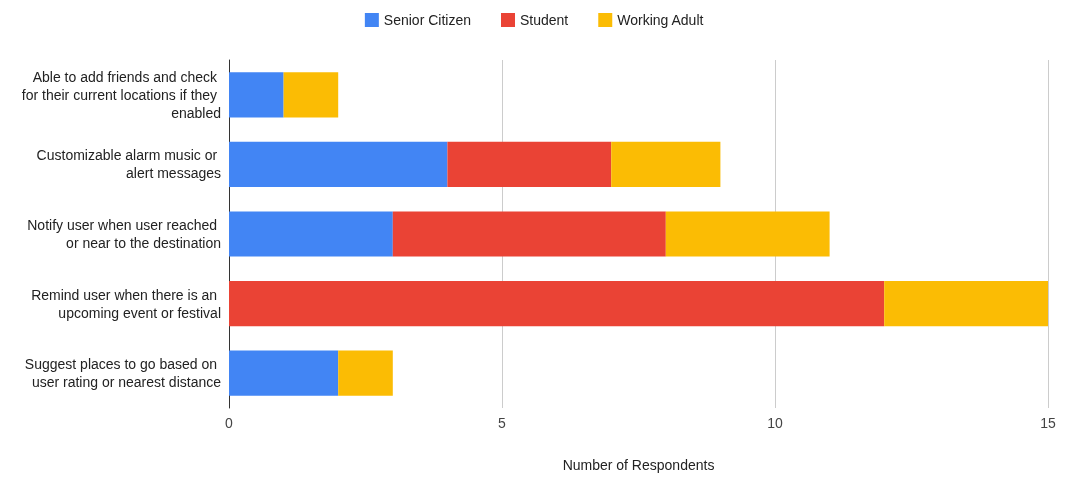 The image size is (1069, 483). What do you see at coordinates (775, 423) in the screenshot?
I see `x-tick-label: 10` at bounding box center [775, 423].